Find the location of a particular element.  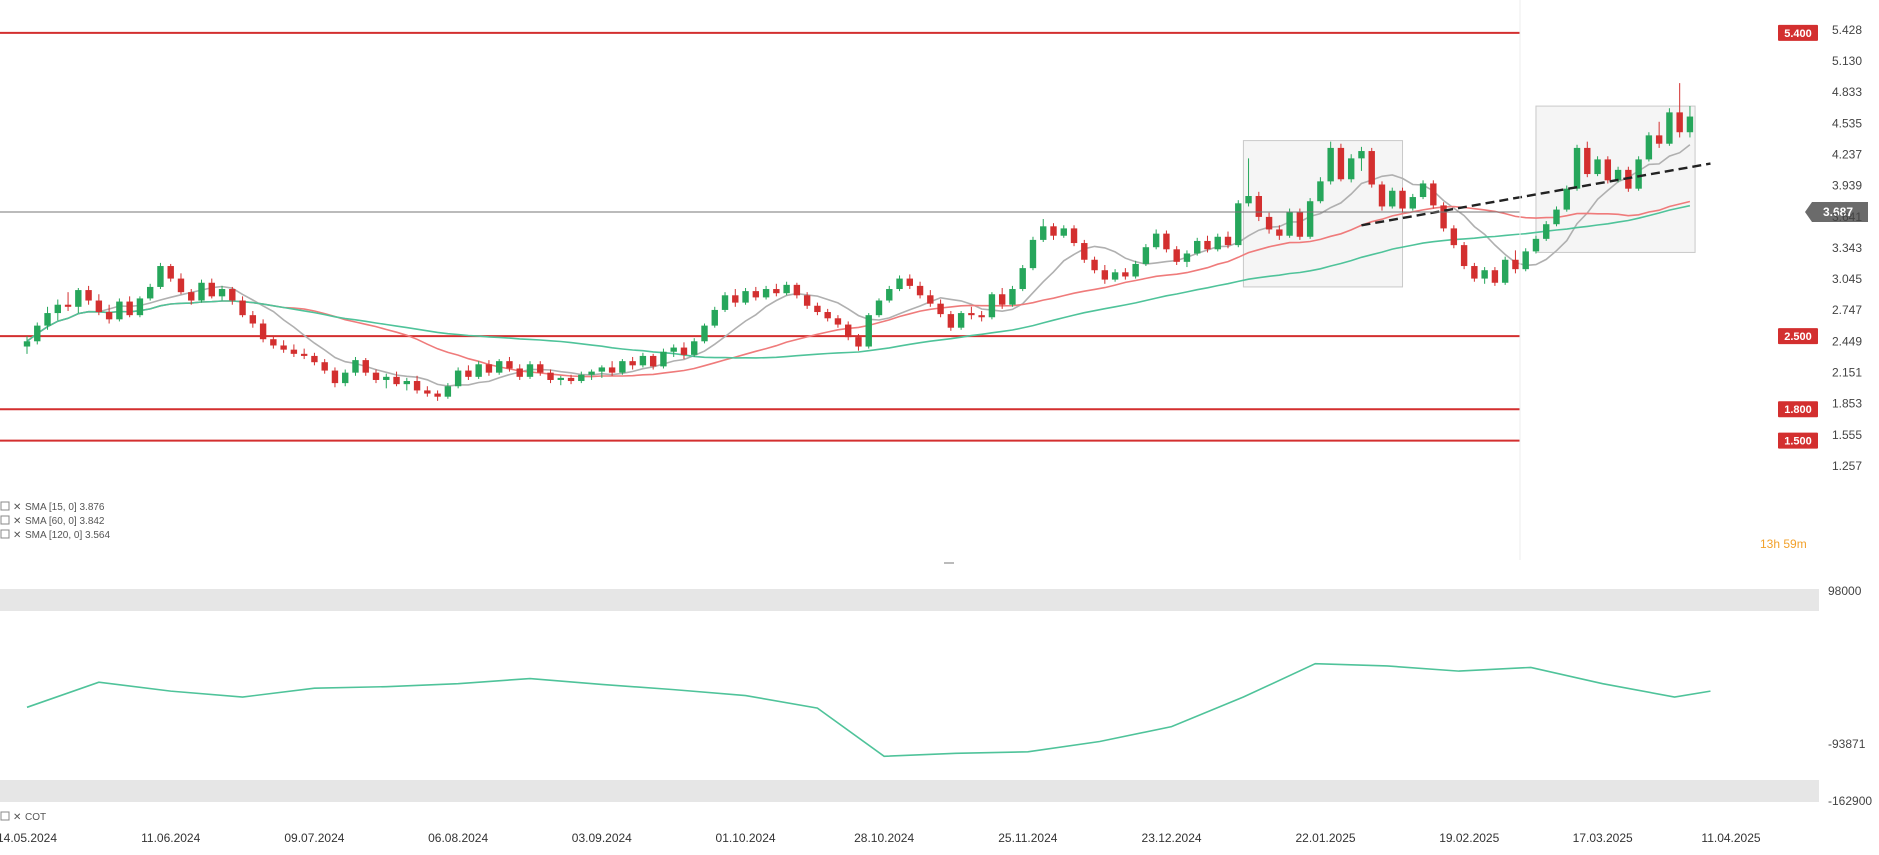

price-tick-label: 3.045 is located at coordinates (1847, 279).